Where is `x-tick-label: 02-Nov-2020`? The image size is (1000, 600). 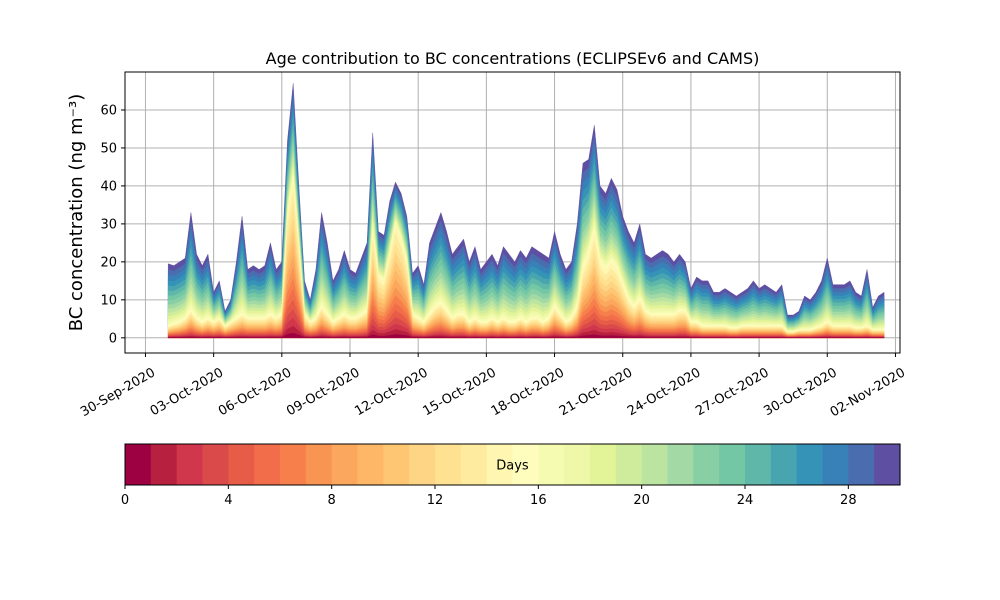
x-tick-label: 02-Nov-2020 is located at coordinates (868, 392).